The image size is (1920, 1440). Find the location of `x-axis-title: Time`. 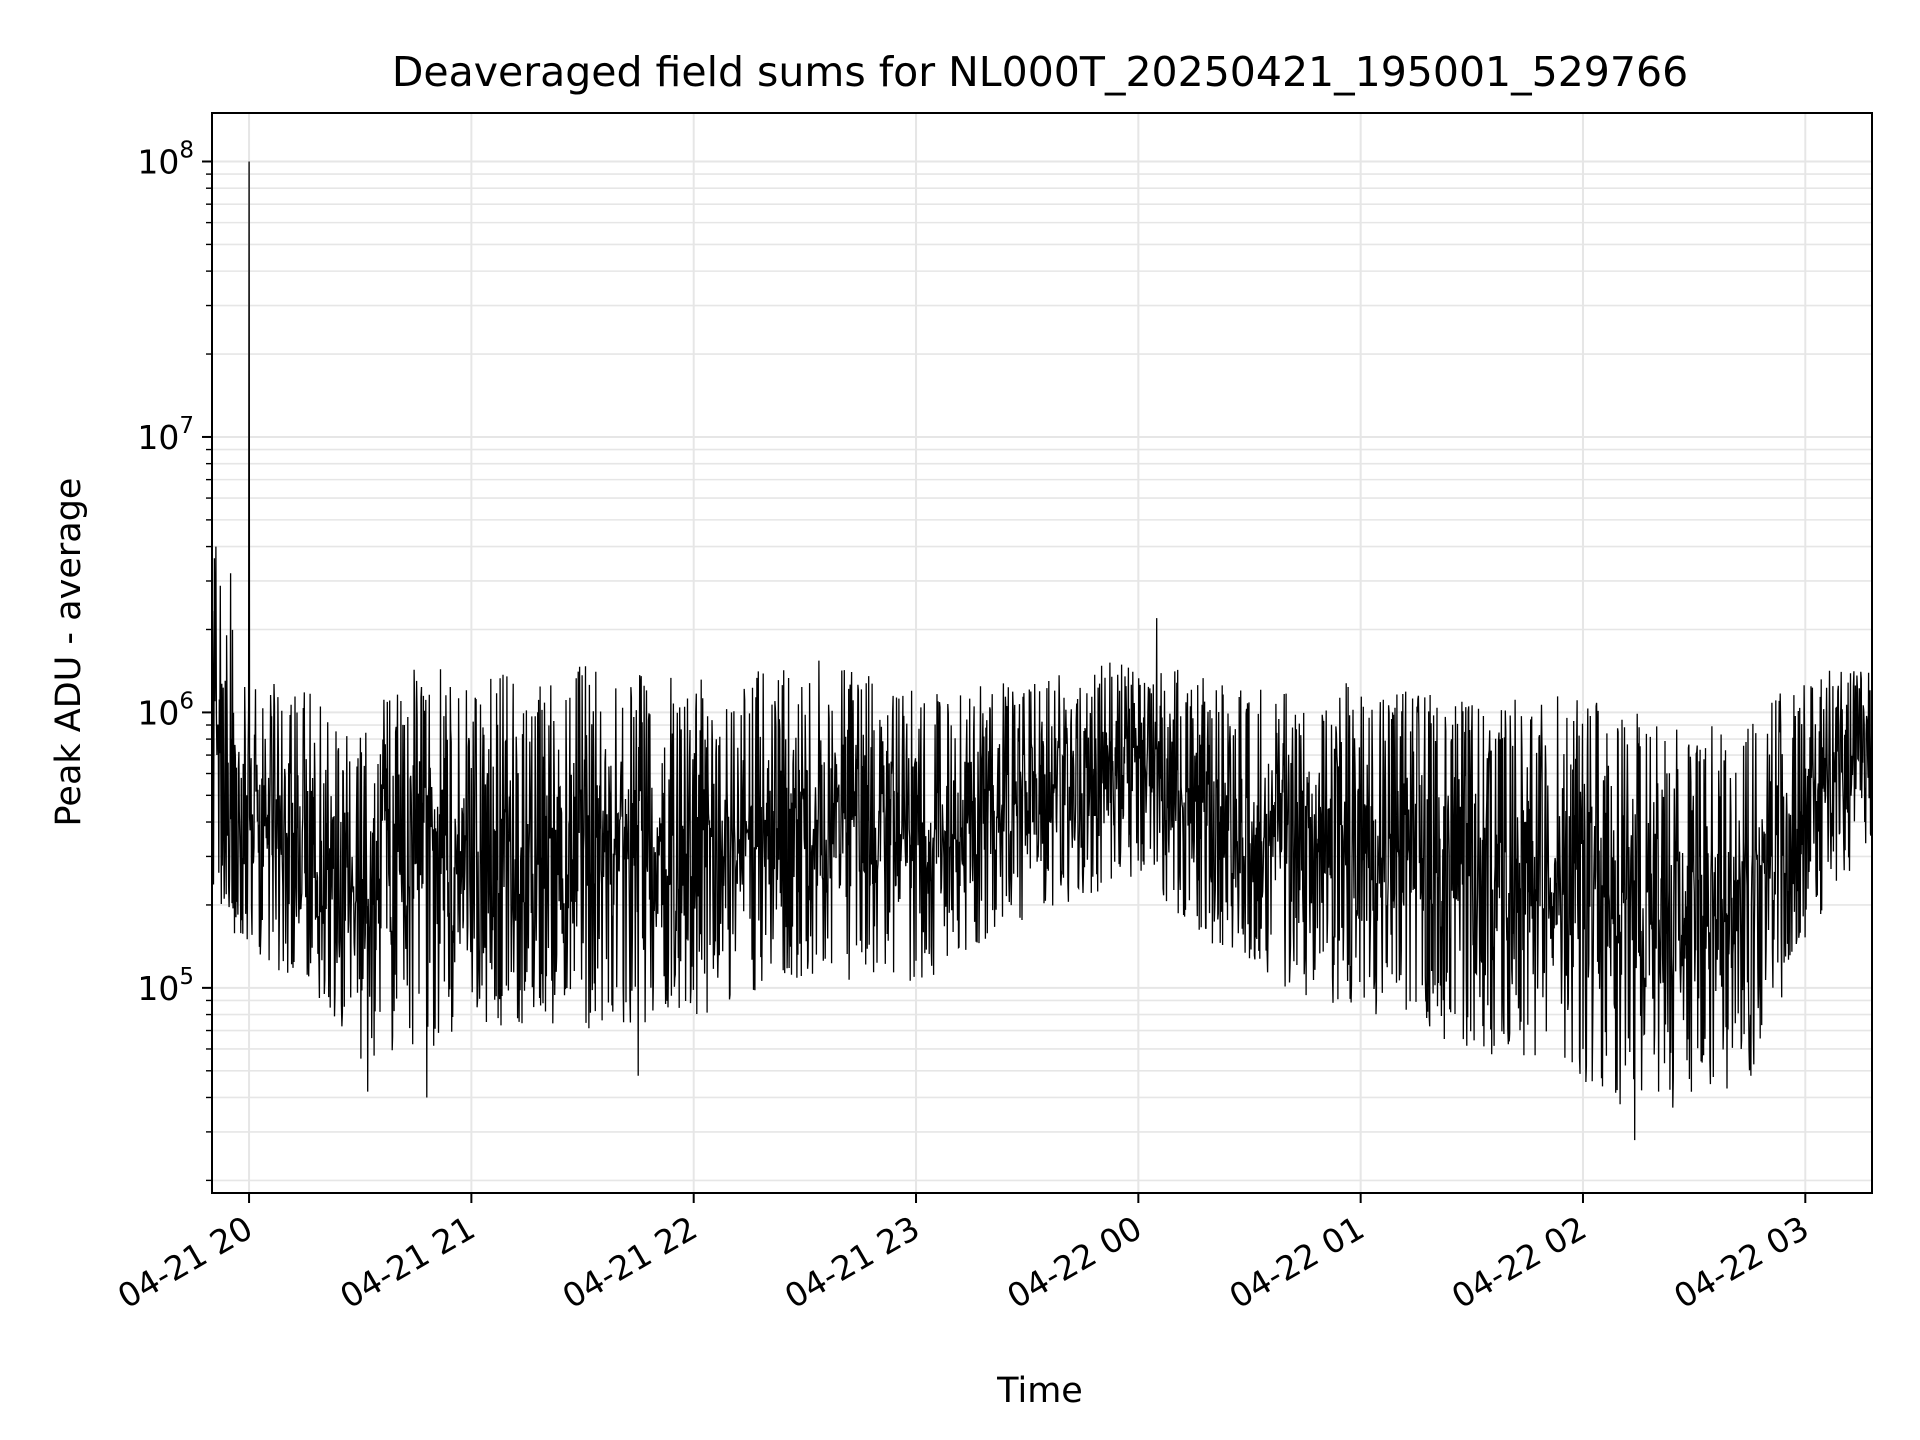

x-axis-title: Time is located at coordinates (1039, 1391).